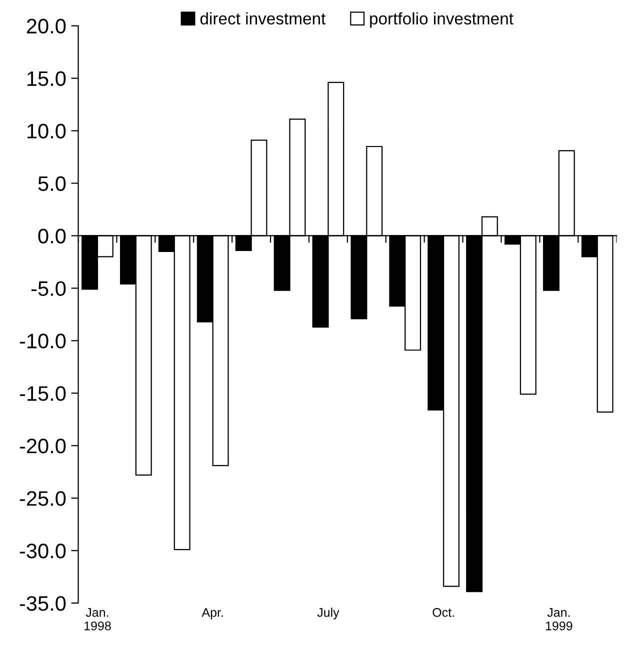  I want to click on y-tick-label: -25.0, so click(43, 498).